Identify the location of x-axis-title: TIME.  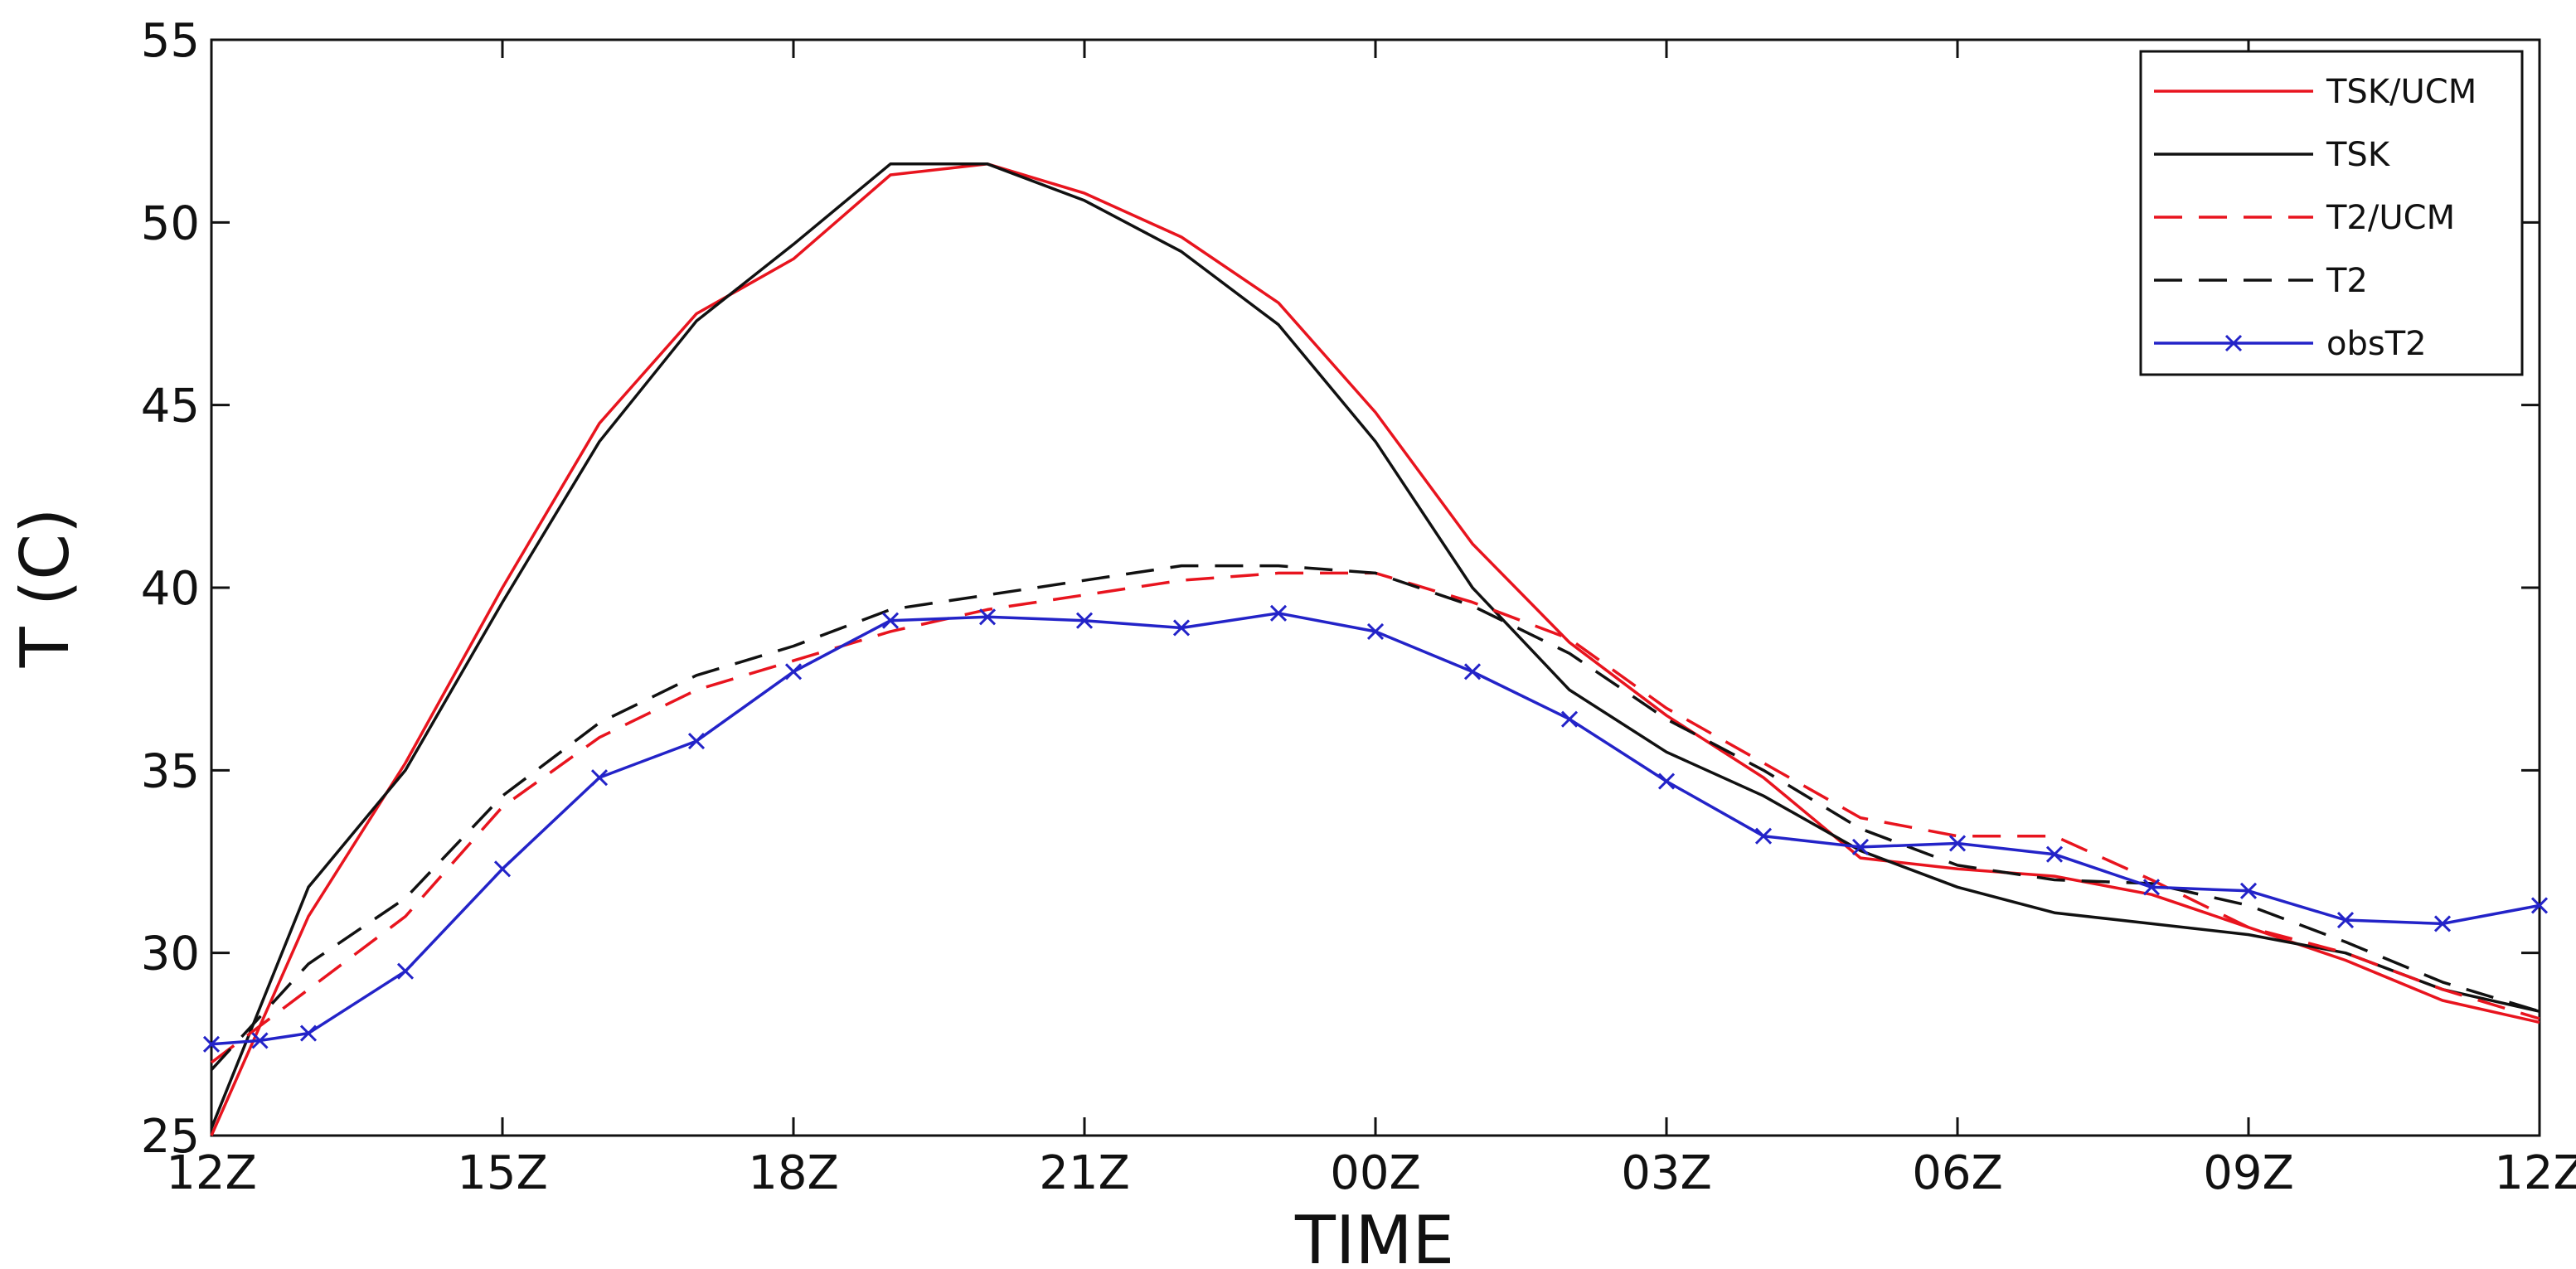
(1374, 1236).